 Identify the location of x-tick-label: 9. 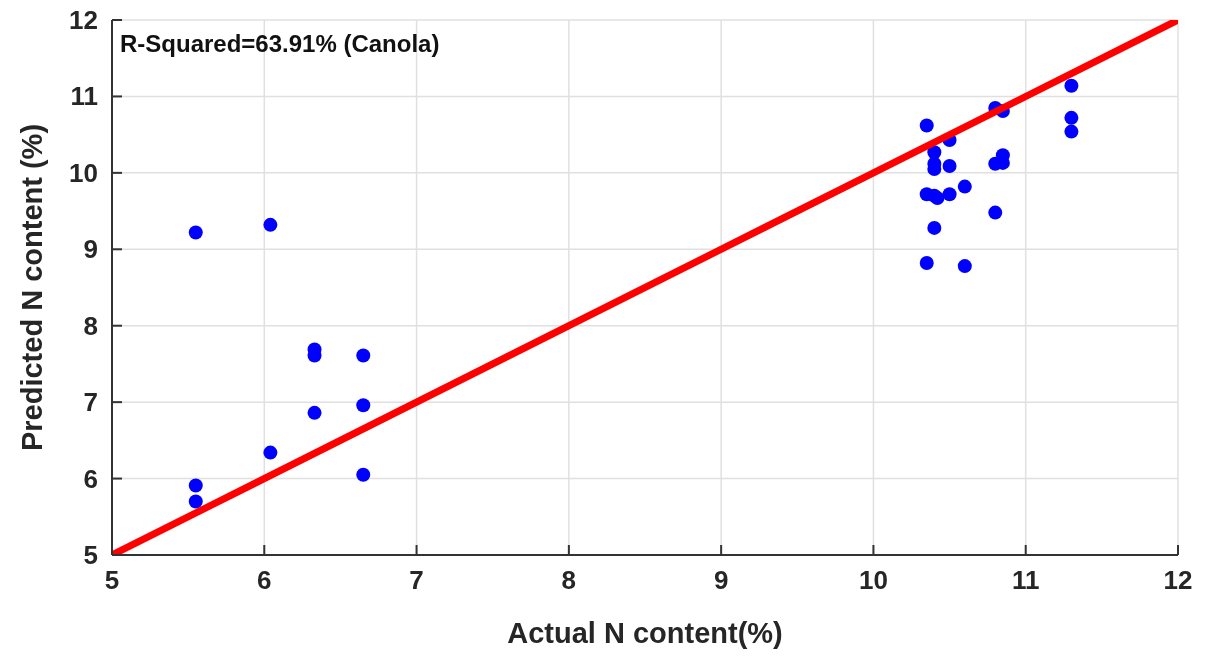
(721, 580).